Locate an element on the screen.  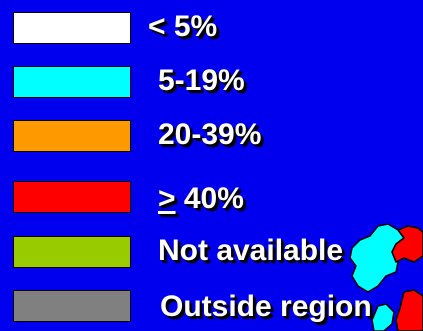
legend-item-5-19: 5-19% is located at coordinates (211, 80).